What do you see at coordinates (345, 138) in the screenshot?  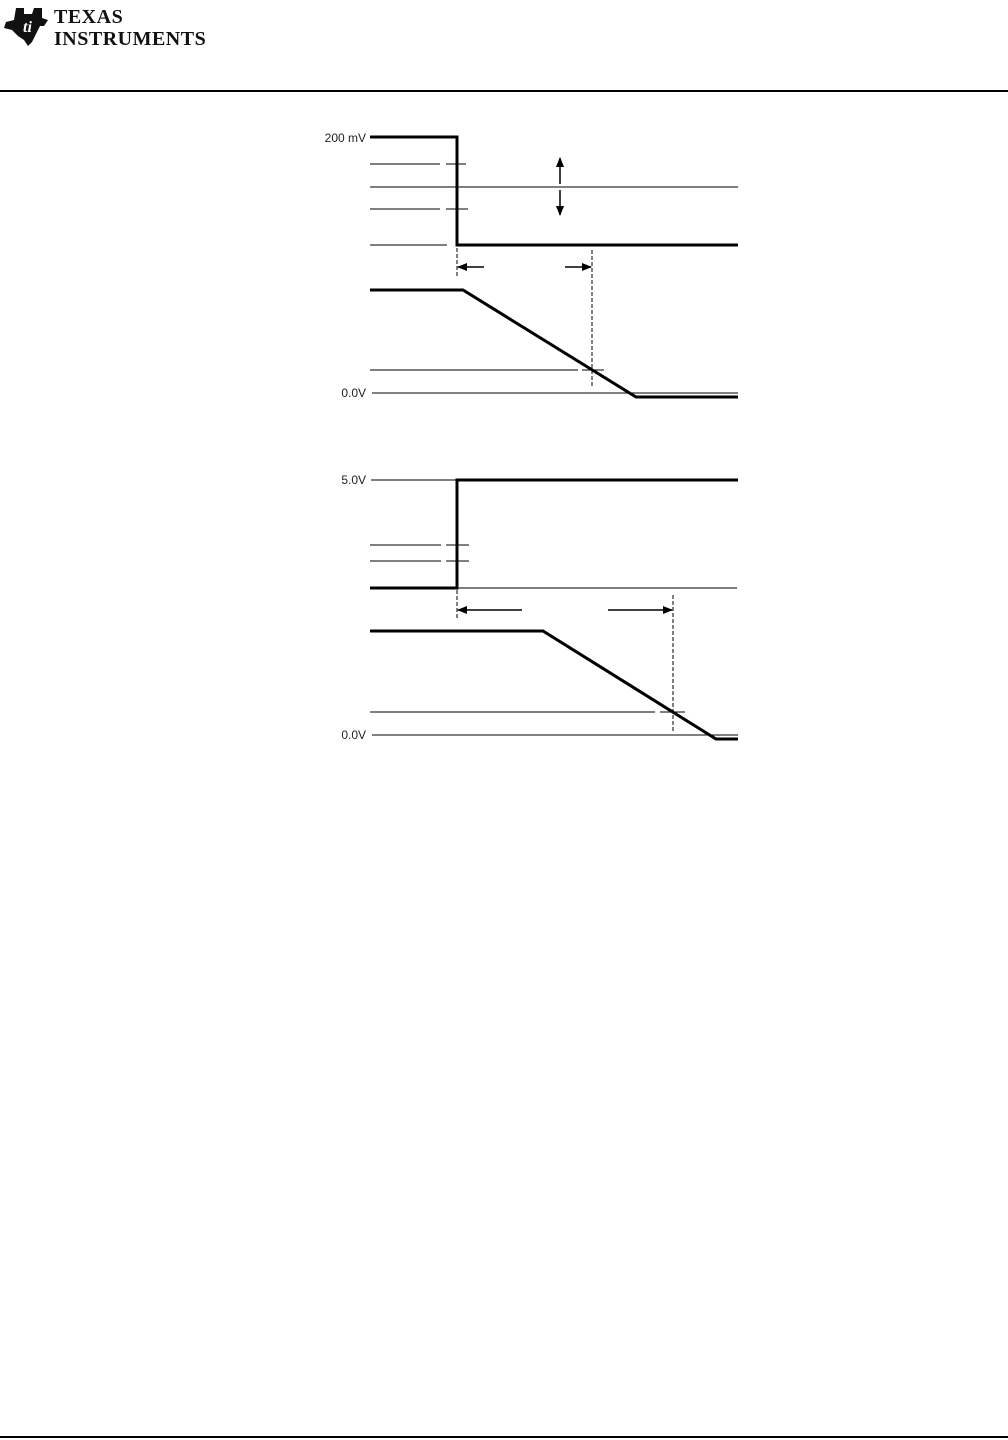 I see `level-200mv-label: 200 mV` at bounding box center [345, 138].